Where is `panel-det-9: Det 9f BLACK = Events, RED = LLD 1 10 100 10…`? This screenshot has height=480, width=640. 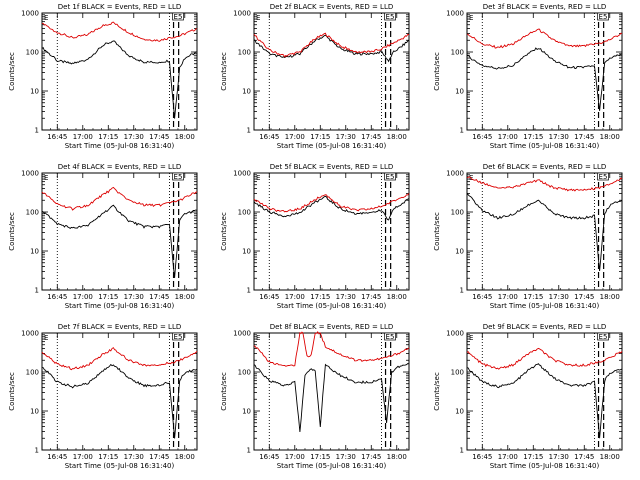
panel-det-9: Det 9f BLACK = Events, RED = LLD 1 10 100 10… is located at coordinates (528, 396).